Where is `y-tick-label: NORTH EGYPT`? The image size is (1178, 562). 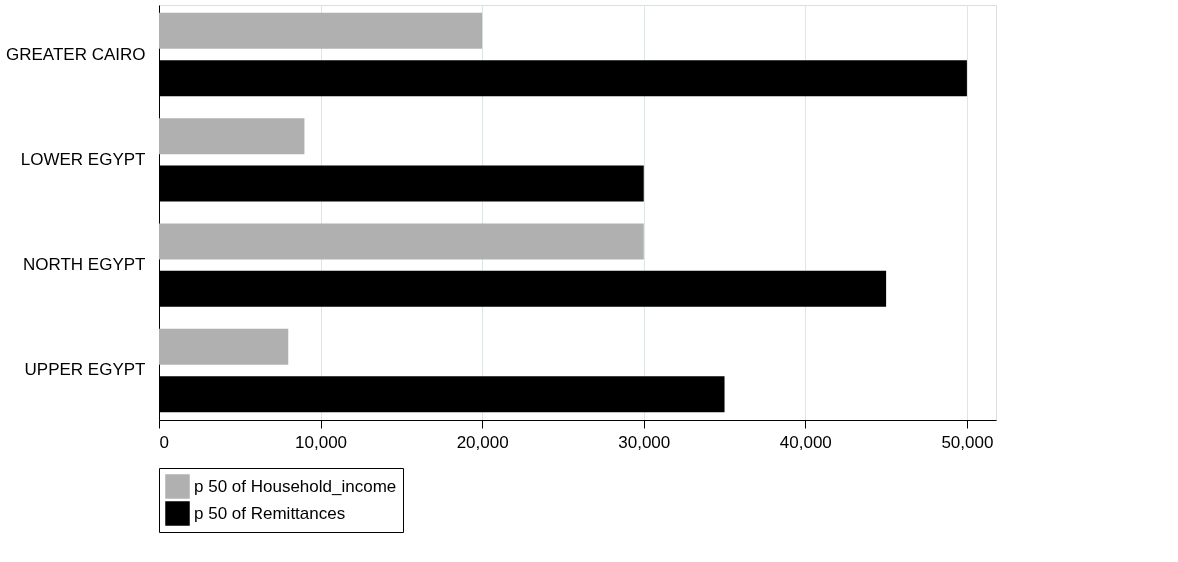
y-tick-label: NORTH EGYPT is located at coordinates (84, 265).